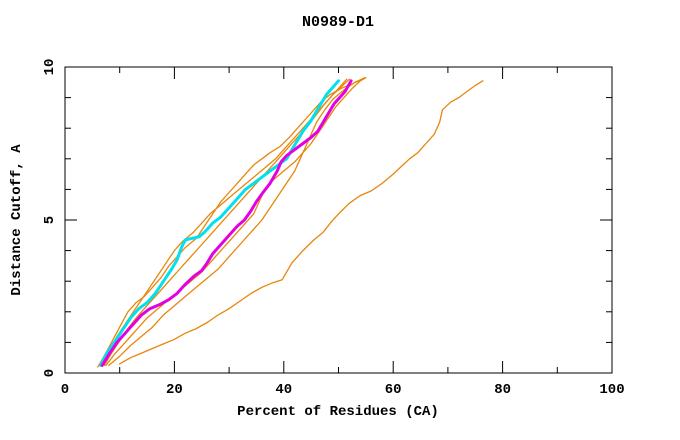 This screenshot has width=680, height=440. Describe the element at coordinates (50, 373) in the screenshot. I see `y-tick-label: 0` at that location.